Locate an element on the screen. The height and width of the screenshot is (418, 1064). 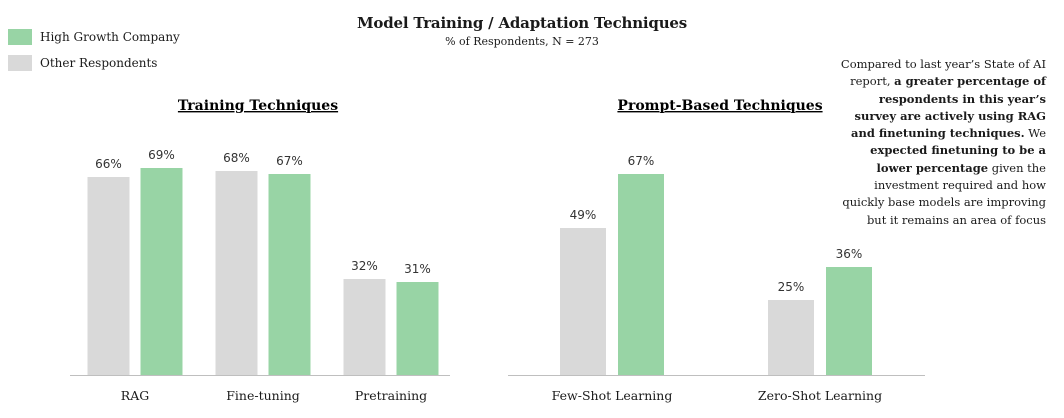
data-label: 25% is located at coordinates (791, 287).